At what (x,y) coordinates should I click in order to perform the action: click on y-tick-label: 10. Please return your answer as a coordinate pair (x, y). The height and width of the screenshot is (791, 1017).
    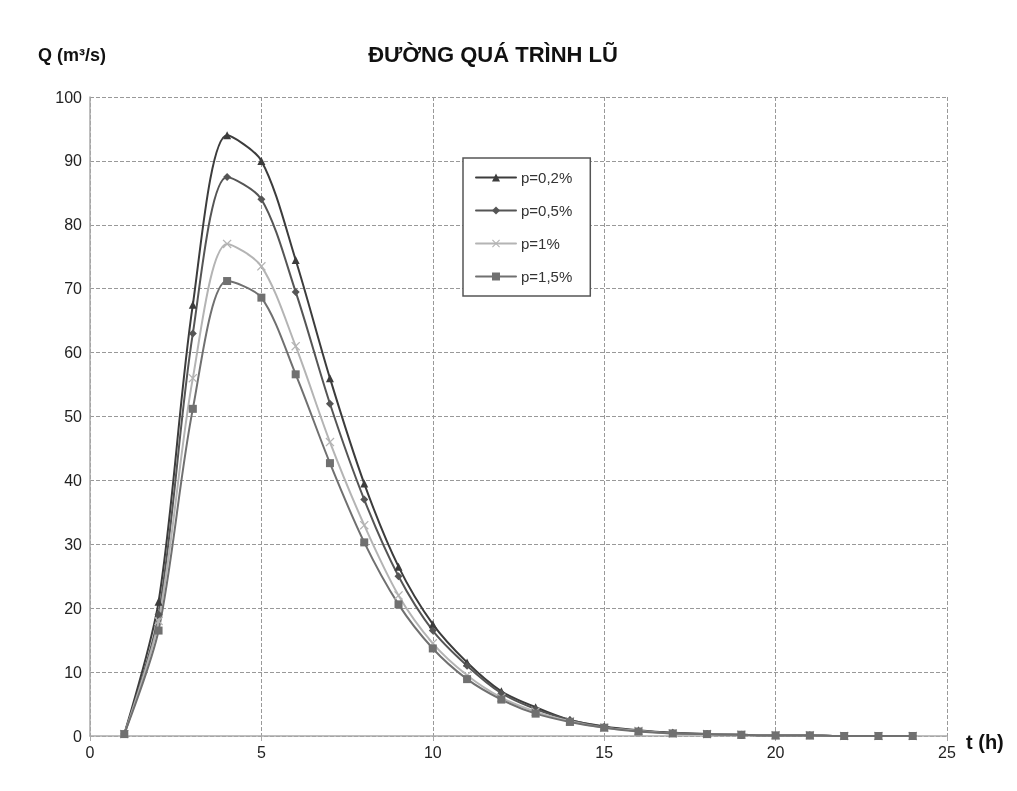
    Looking at the image, I should click on (73, 672).